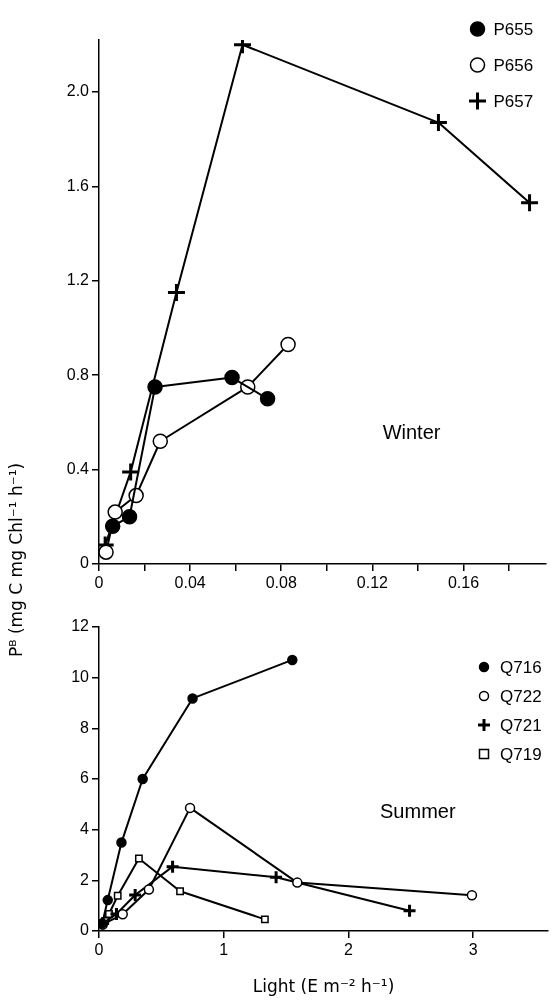 This screenshot has width=557, height=1002. Describe the element at coordinates (85, 778) in the screenshot. I see `y-tick-label: 6` at that location.